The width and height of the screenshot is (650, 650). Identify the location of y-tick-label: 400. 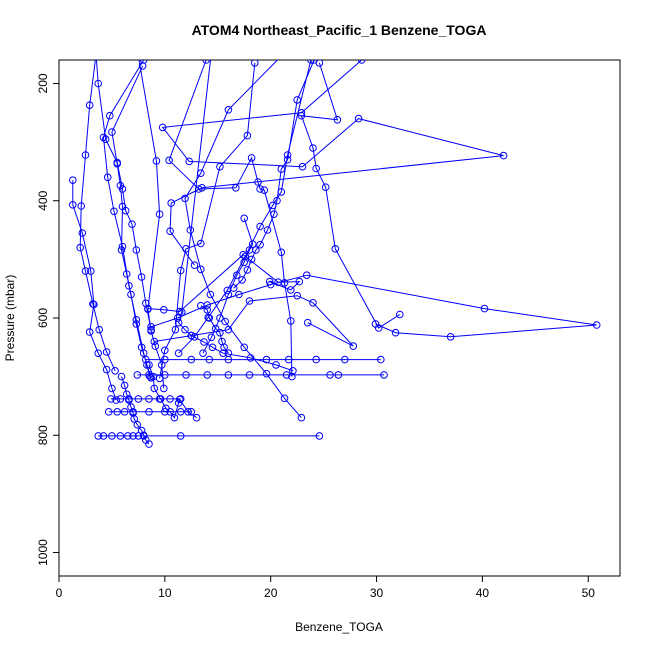
(43, 200).